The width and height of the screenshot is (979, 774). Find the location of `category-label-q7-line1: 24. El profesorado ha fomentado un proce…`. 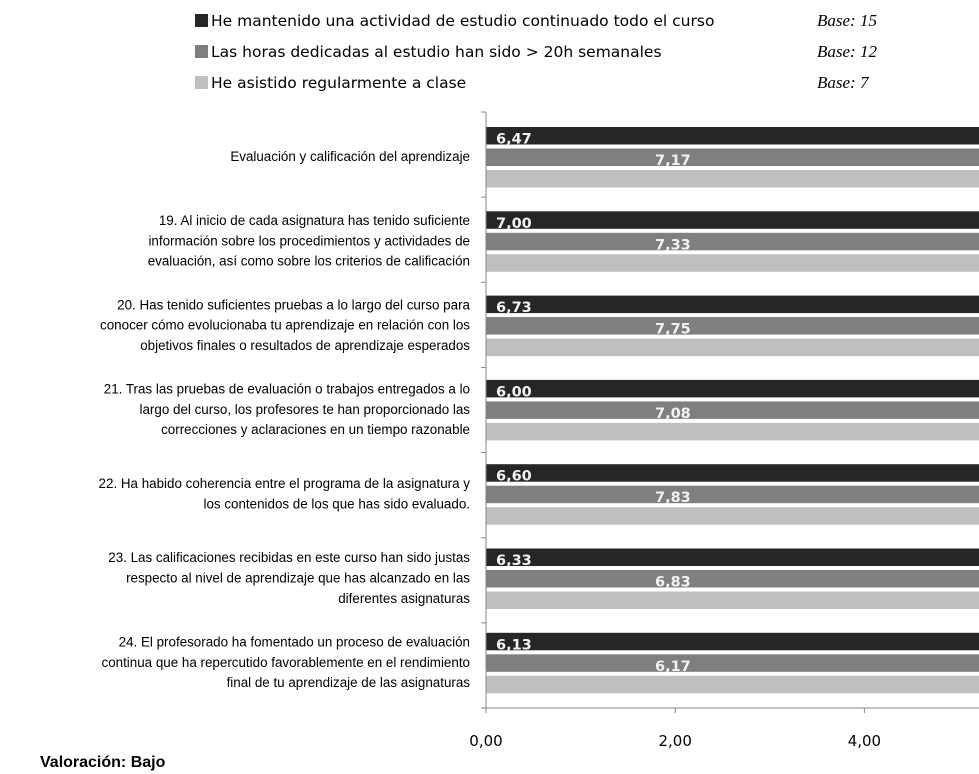

category-label-q7-line1: 24. El profesorado ha fomentado un proce… is located at coordinates (294, 642).